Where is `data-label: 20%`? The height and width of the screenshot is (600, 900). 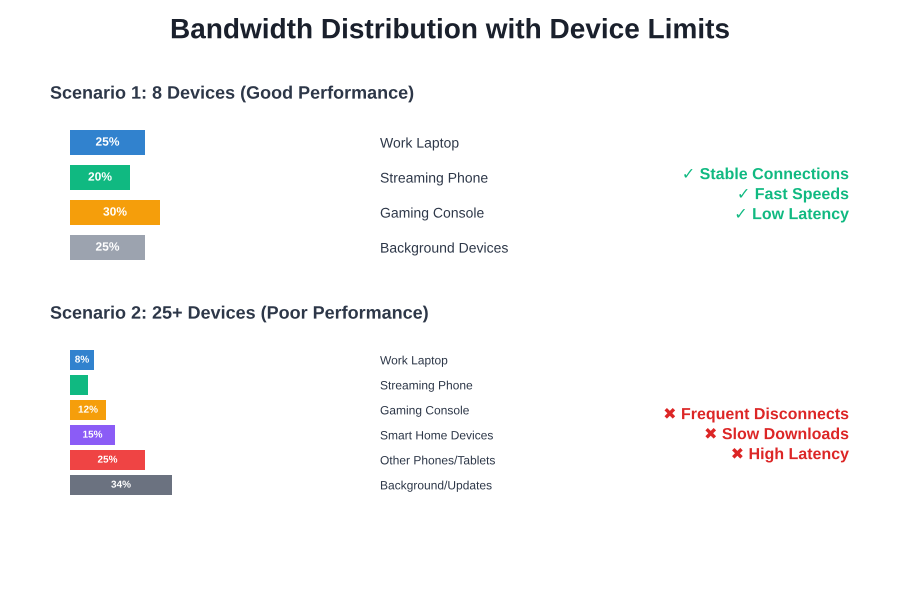
data-label: 20% is located at coordinates (100, 176).